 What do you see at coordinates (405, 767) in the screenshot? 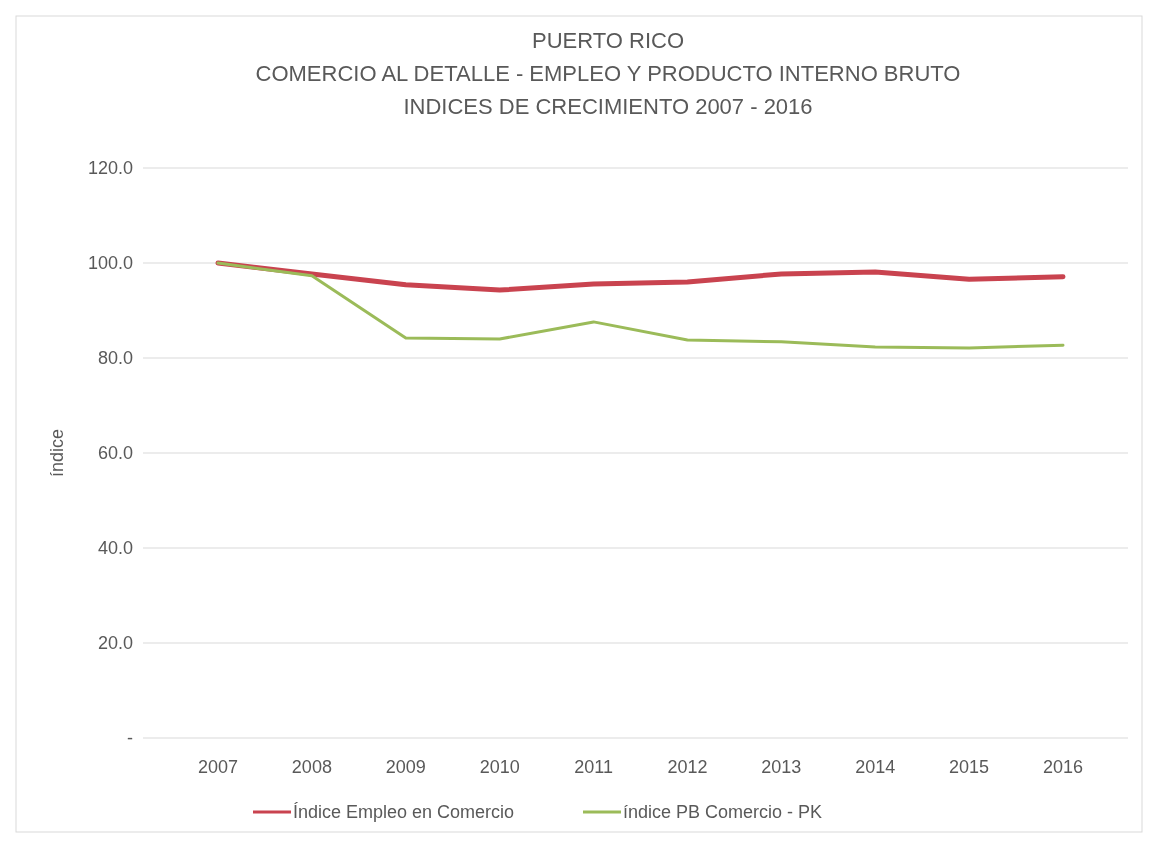
I see `x-tick-label: 2009` at bounding box center [405, 767].